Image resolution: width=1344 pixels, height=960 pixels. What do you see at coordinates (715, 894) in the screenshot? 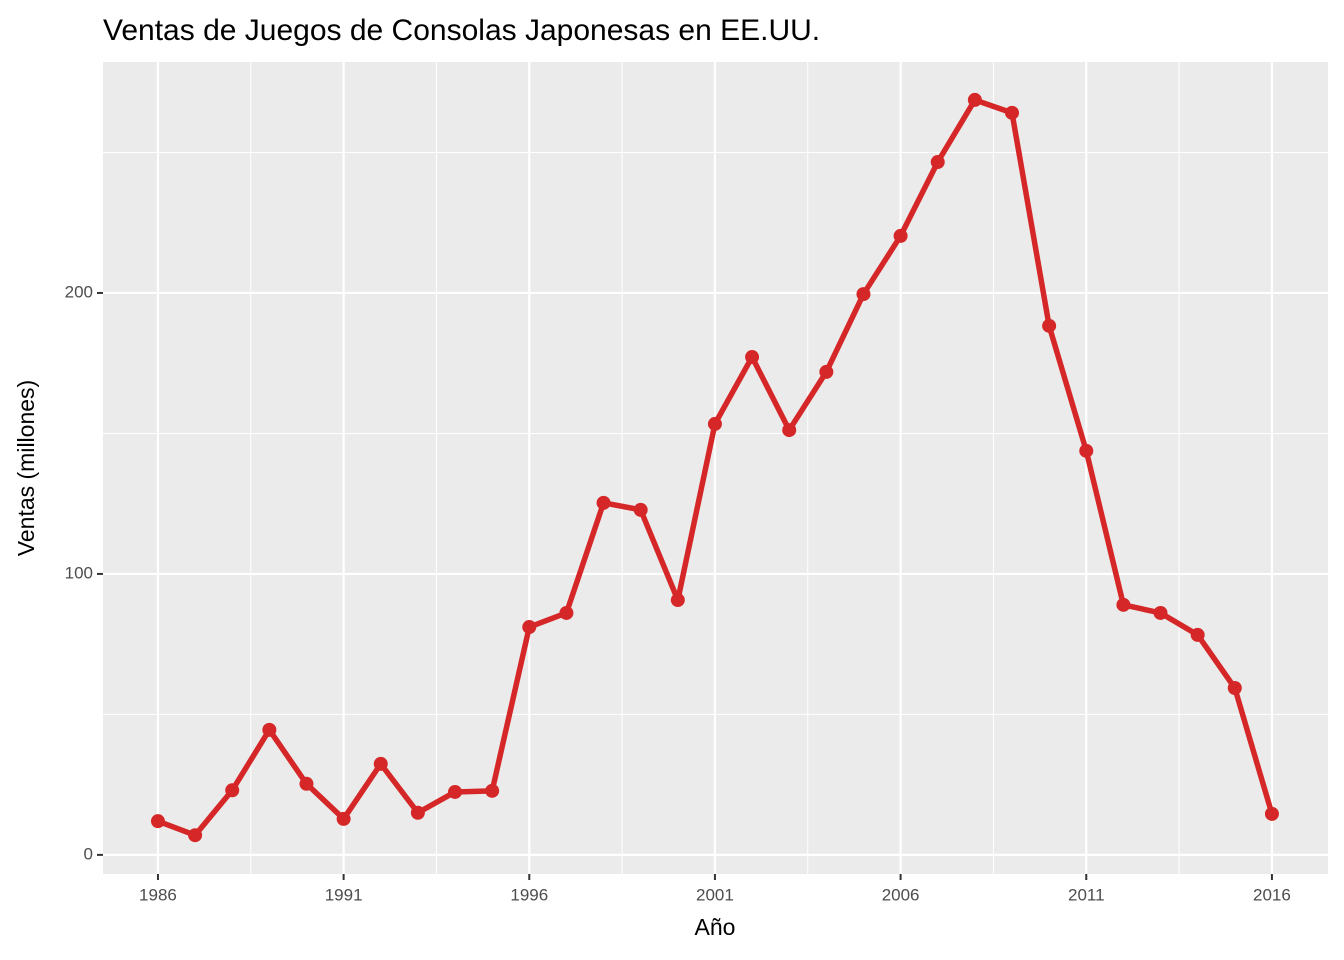
I see `x-tick-label: 2001` at bounding box center [715, 894].